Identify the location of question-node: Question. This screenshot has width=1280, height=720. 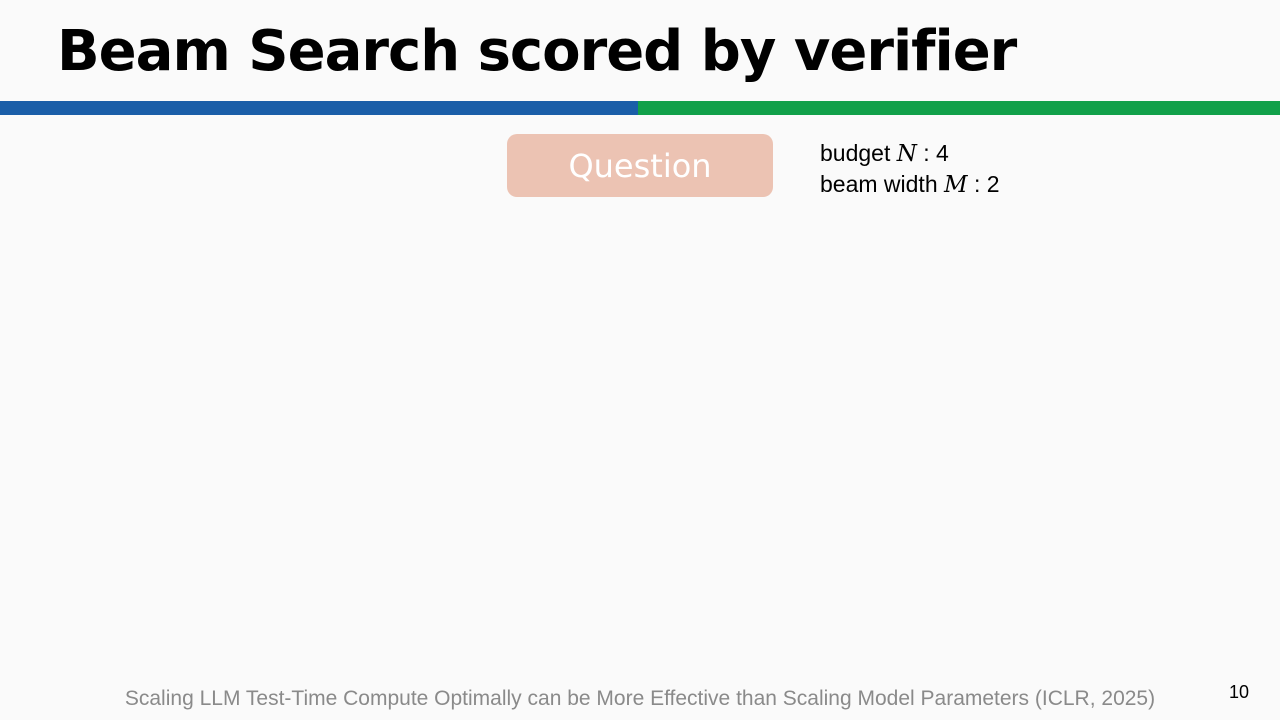
(640, 165).